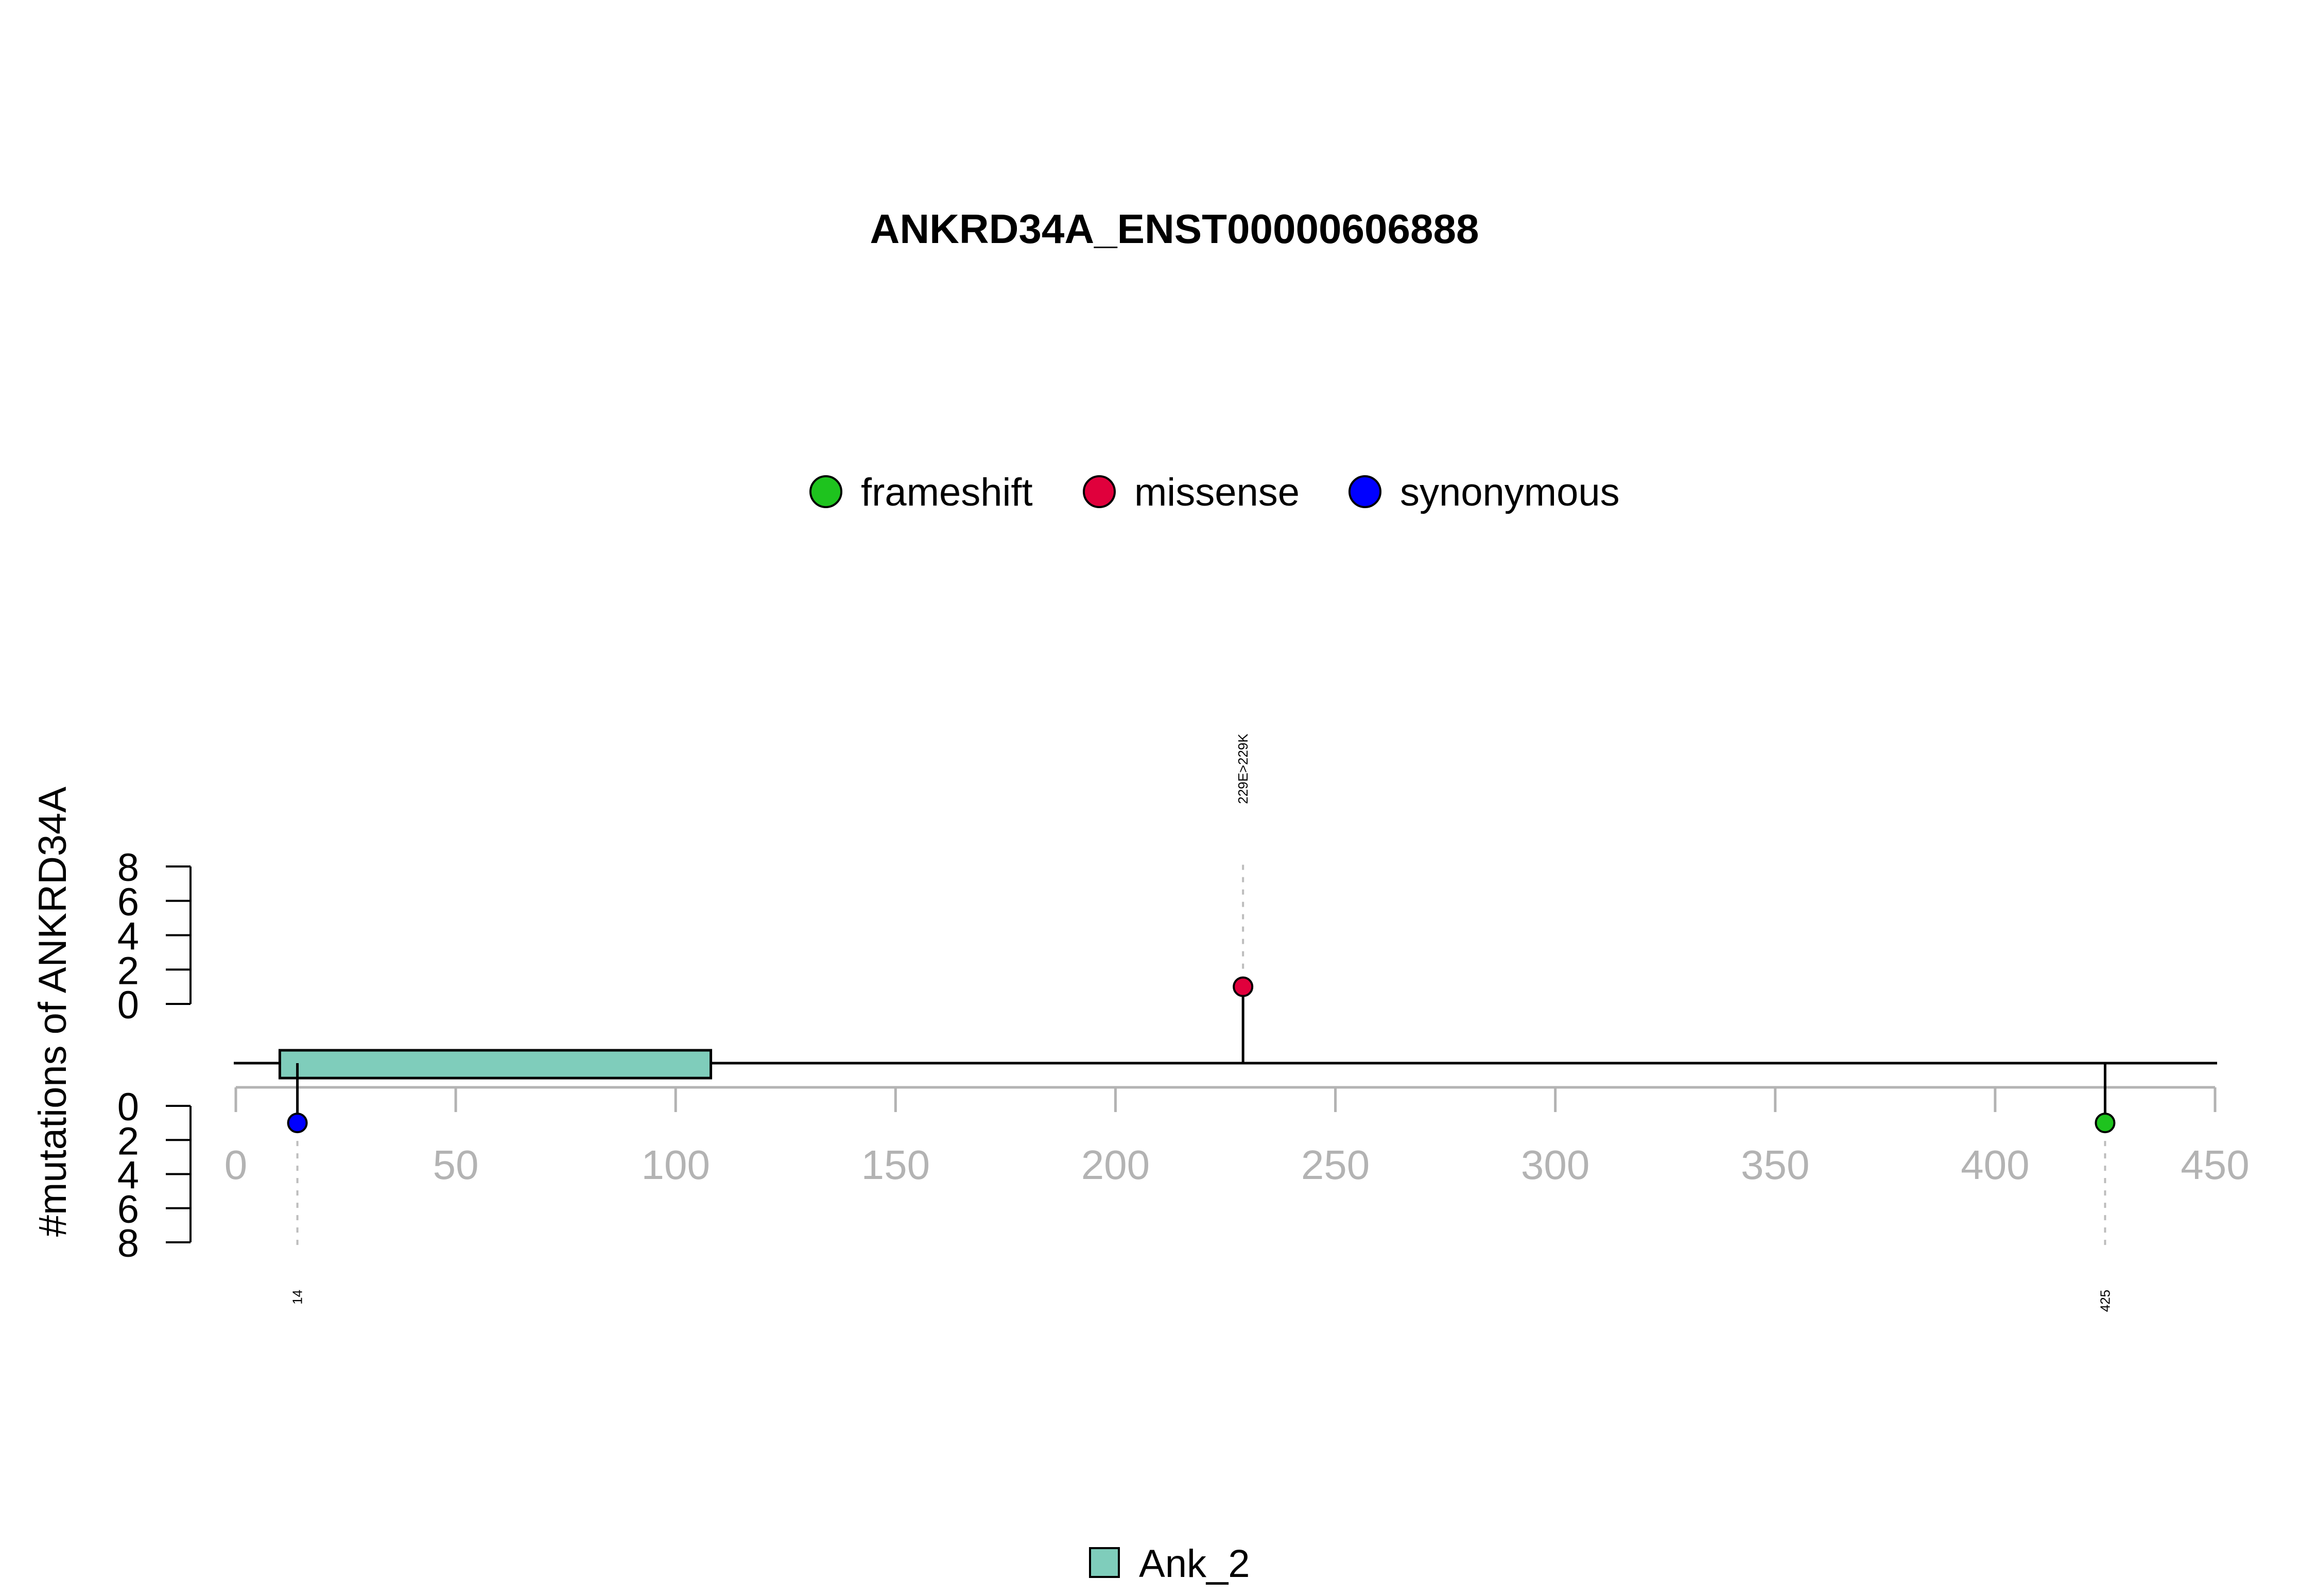  Describe the element at coordinates (895, 1165) in the screenshot. I see `x-tick-label: 150` at that location.